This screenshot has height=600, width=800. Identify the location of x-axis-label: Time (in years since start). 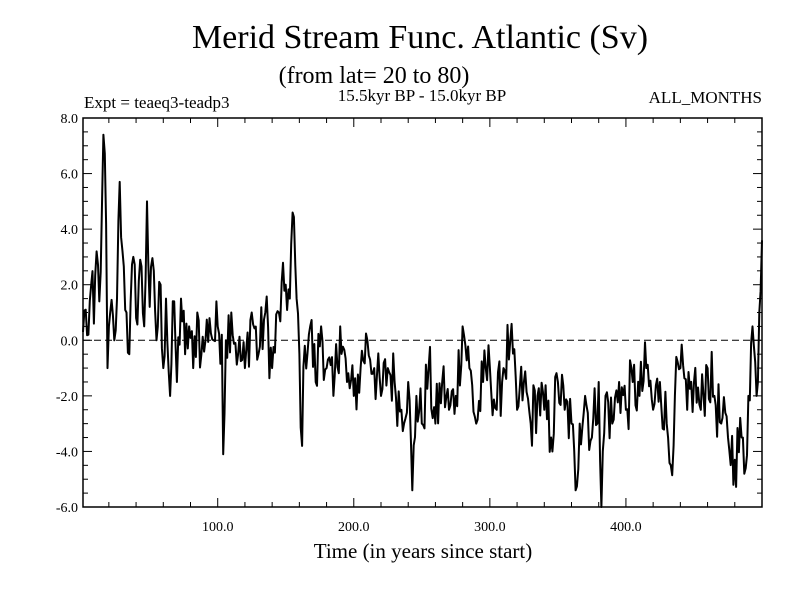
(423, 551).